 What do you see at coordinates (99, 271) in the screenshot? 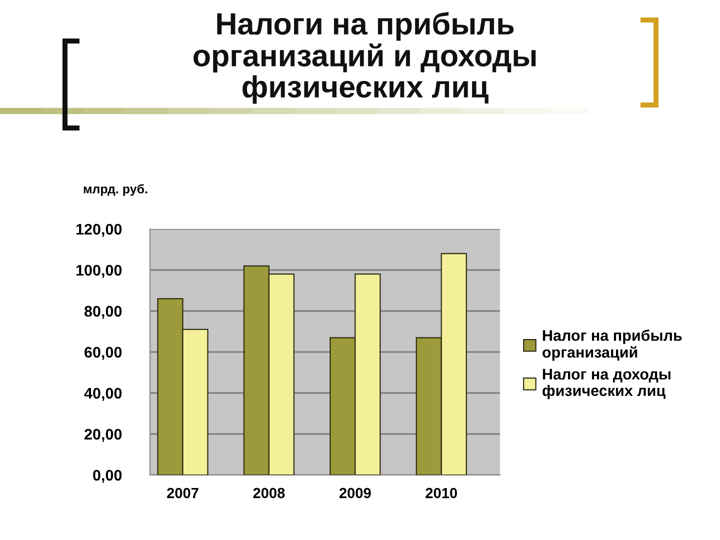
I see `y-tick-label: 100,00` at bounding box center [99, 271].